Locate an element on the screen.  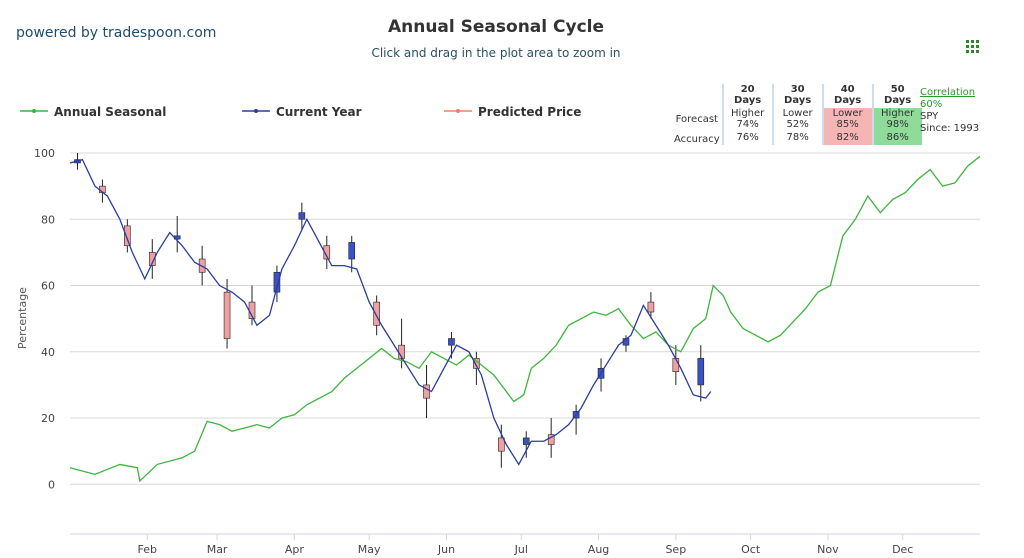
header: 30 Days is located at coordinates (797, 96).